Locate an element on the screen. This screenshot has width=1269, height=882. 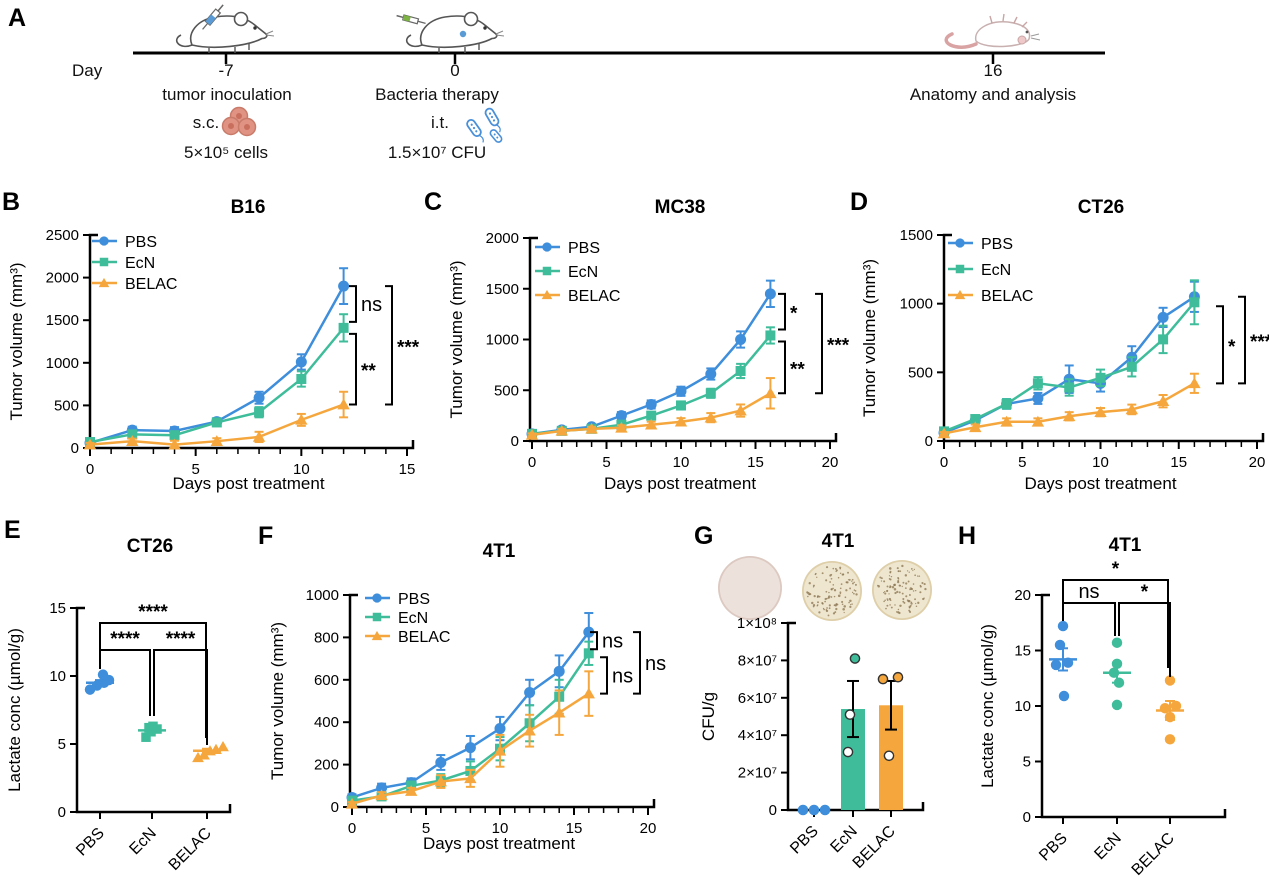
timeline-graphic is located at coordinates (619, 73).